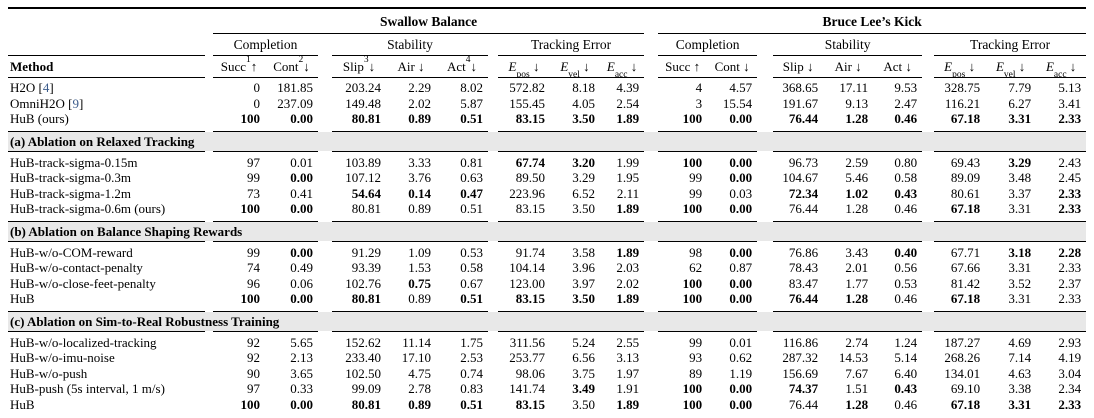  Describe the element at coordinates (239, 160) in the screenshot. I see `cell-succ-task1: 97` at that location.